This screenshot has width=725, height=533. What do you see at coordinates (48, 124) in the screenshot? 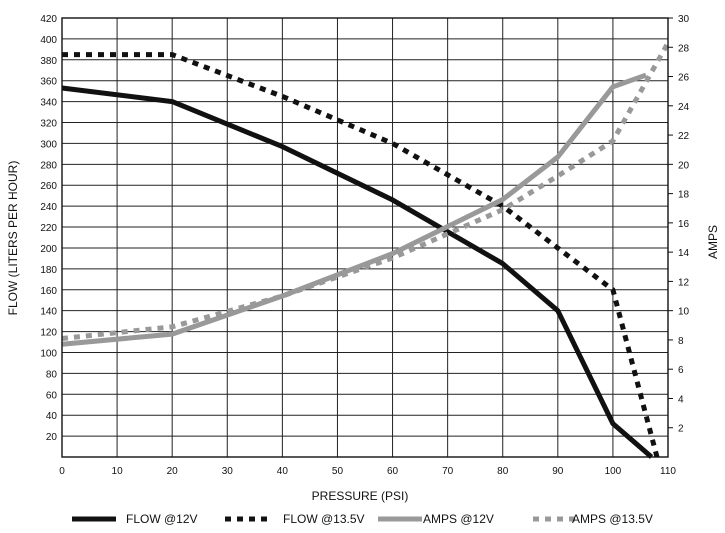
I see `y-tick-label: 320` at bounding box center [48, 124].